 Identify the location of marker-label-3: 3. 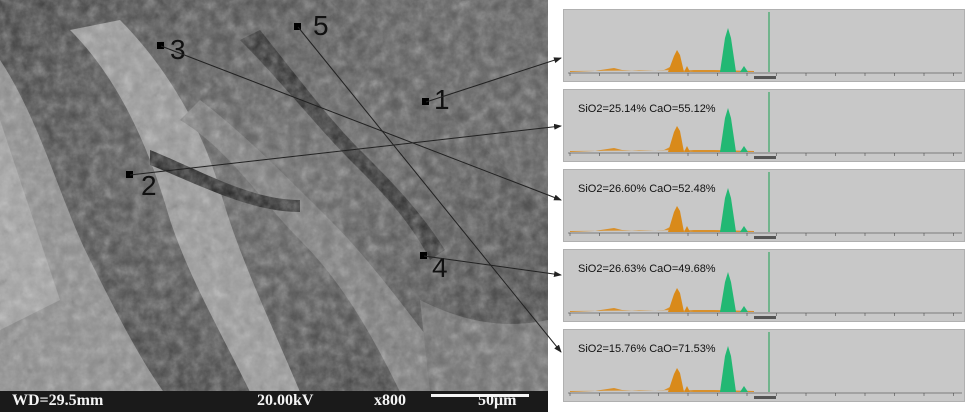
(178, 49).